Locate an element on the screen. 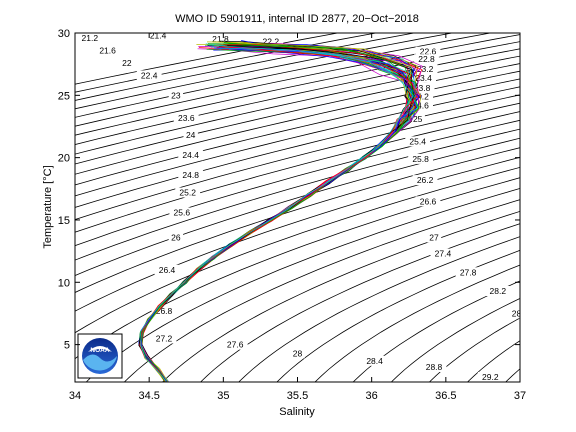 The image size is (576, 432). contour-label-22: 25.6 is located at coordinates (182, 213).